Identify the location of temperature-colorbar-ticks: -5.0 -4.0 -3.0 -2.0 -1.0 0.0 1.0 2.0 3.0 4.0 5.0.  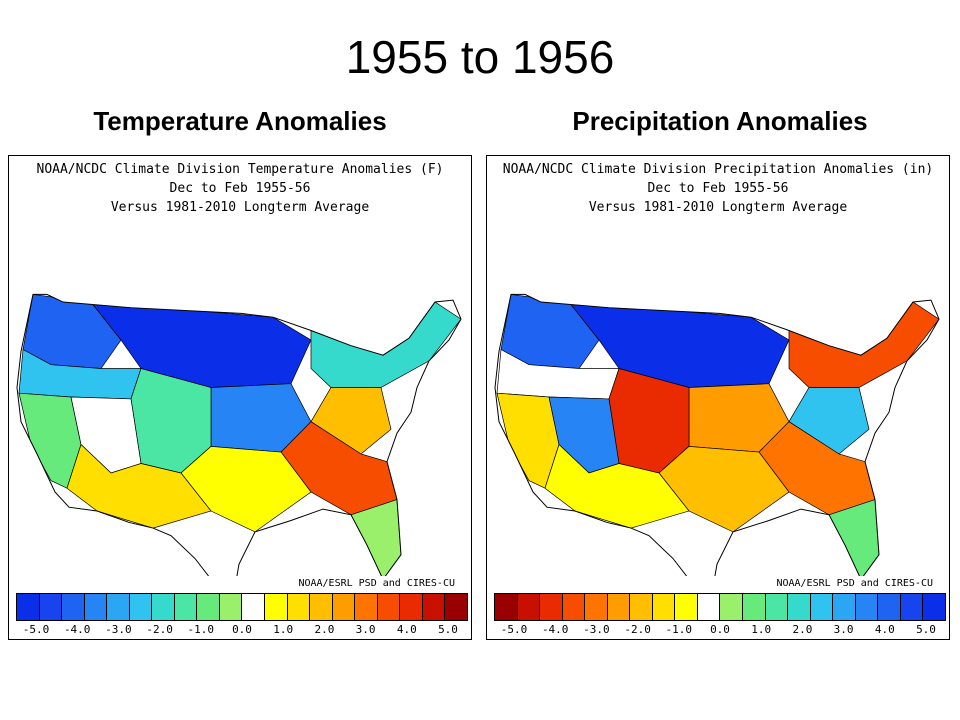
(242, 630).